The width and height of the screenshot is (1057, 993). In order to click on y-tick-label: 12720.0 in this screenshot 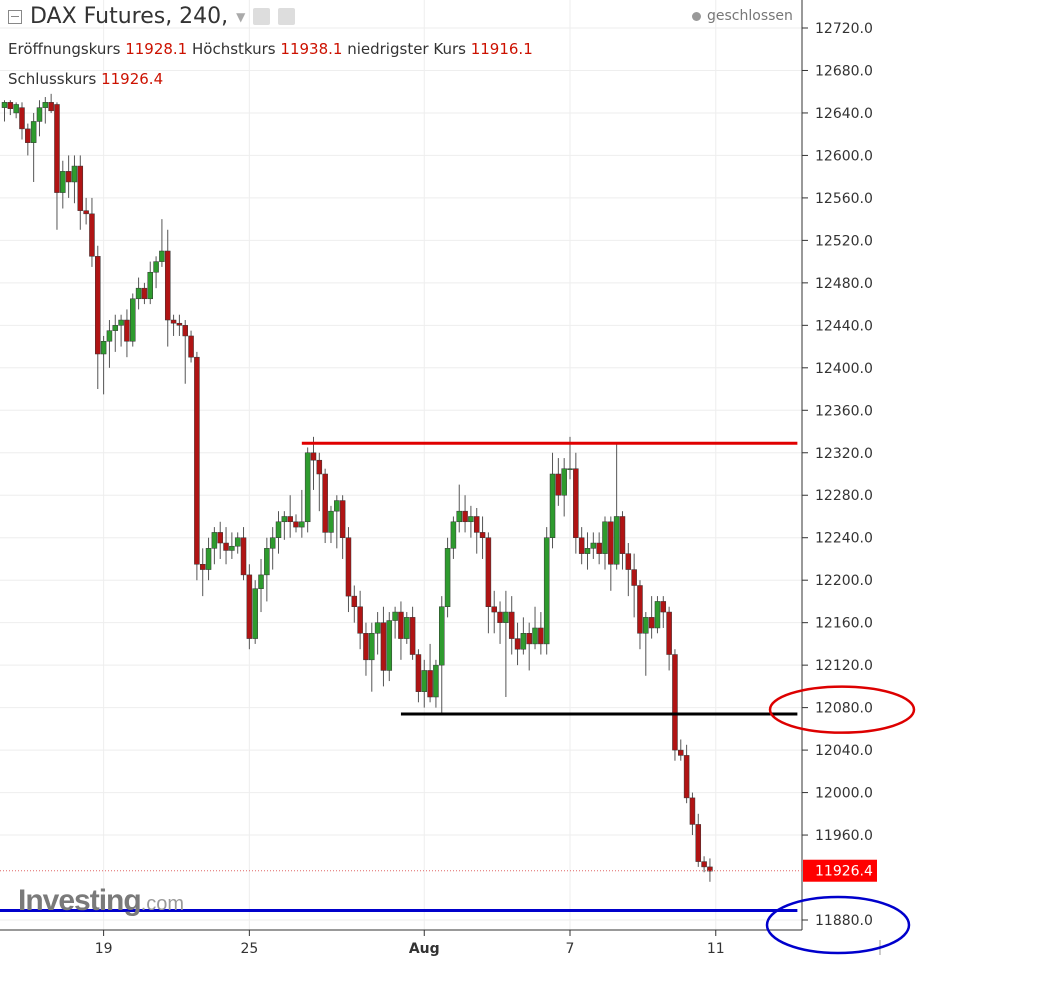, I will do `click(844, 29)`.